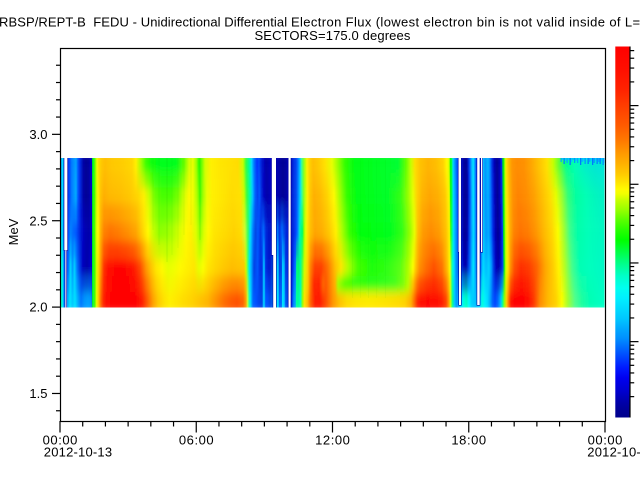 Image resolution: width=640 pixels, height=480 pixels. I want to click on svg-text: 3.0, so click(38, 134).